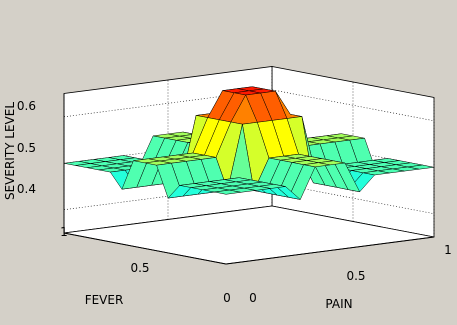 The image size is (457, 325). I want to click on z-tick-label: 0.5, so click(26, 148).